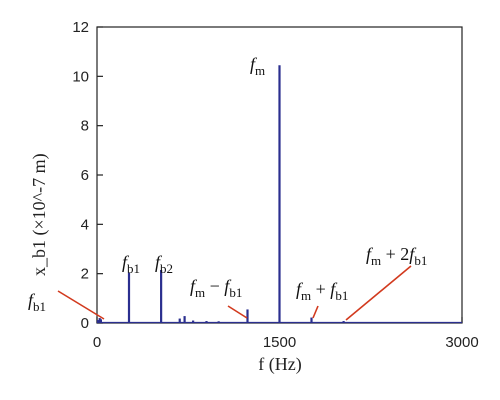 The height and width of the screenshot is (400, 500). I want to click on y-tick-label: 6, so click(85, 175).